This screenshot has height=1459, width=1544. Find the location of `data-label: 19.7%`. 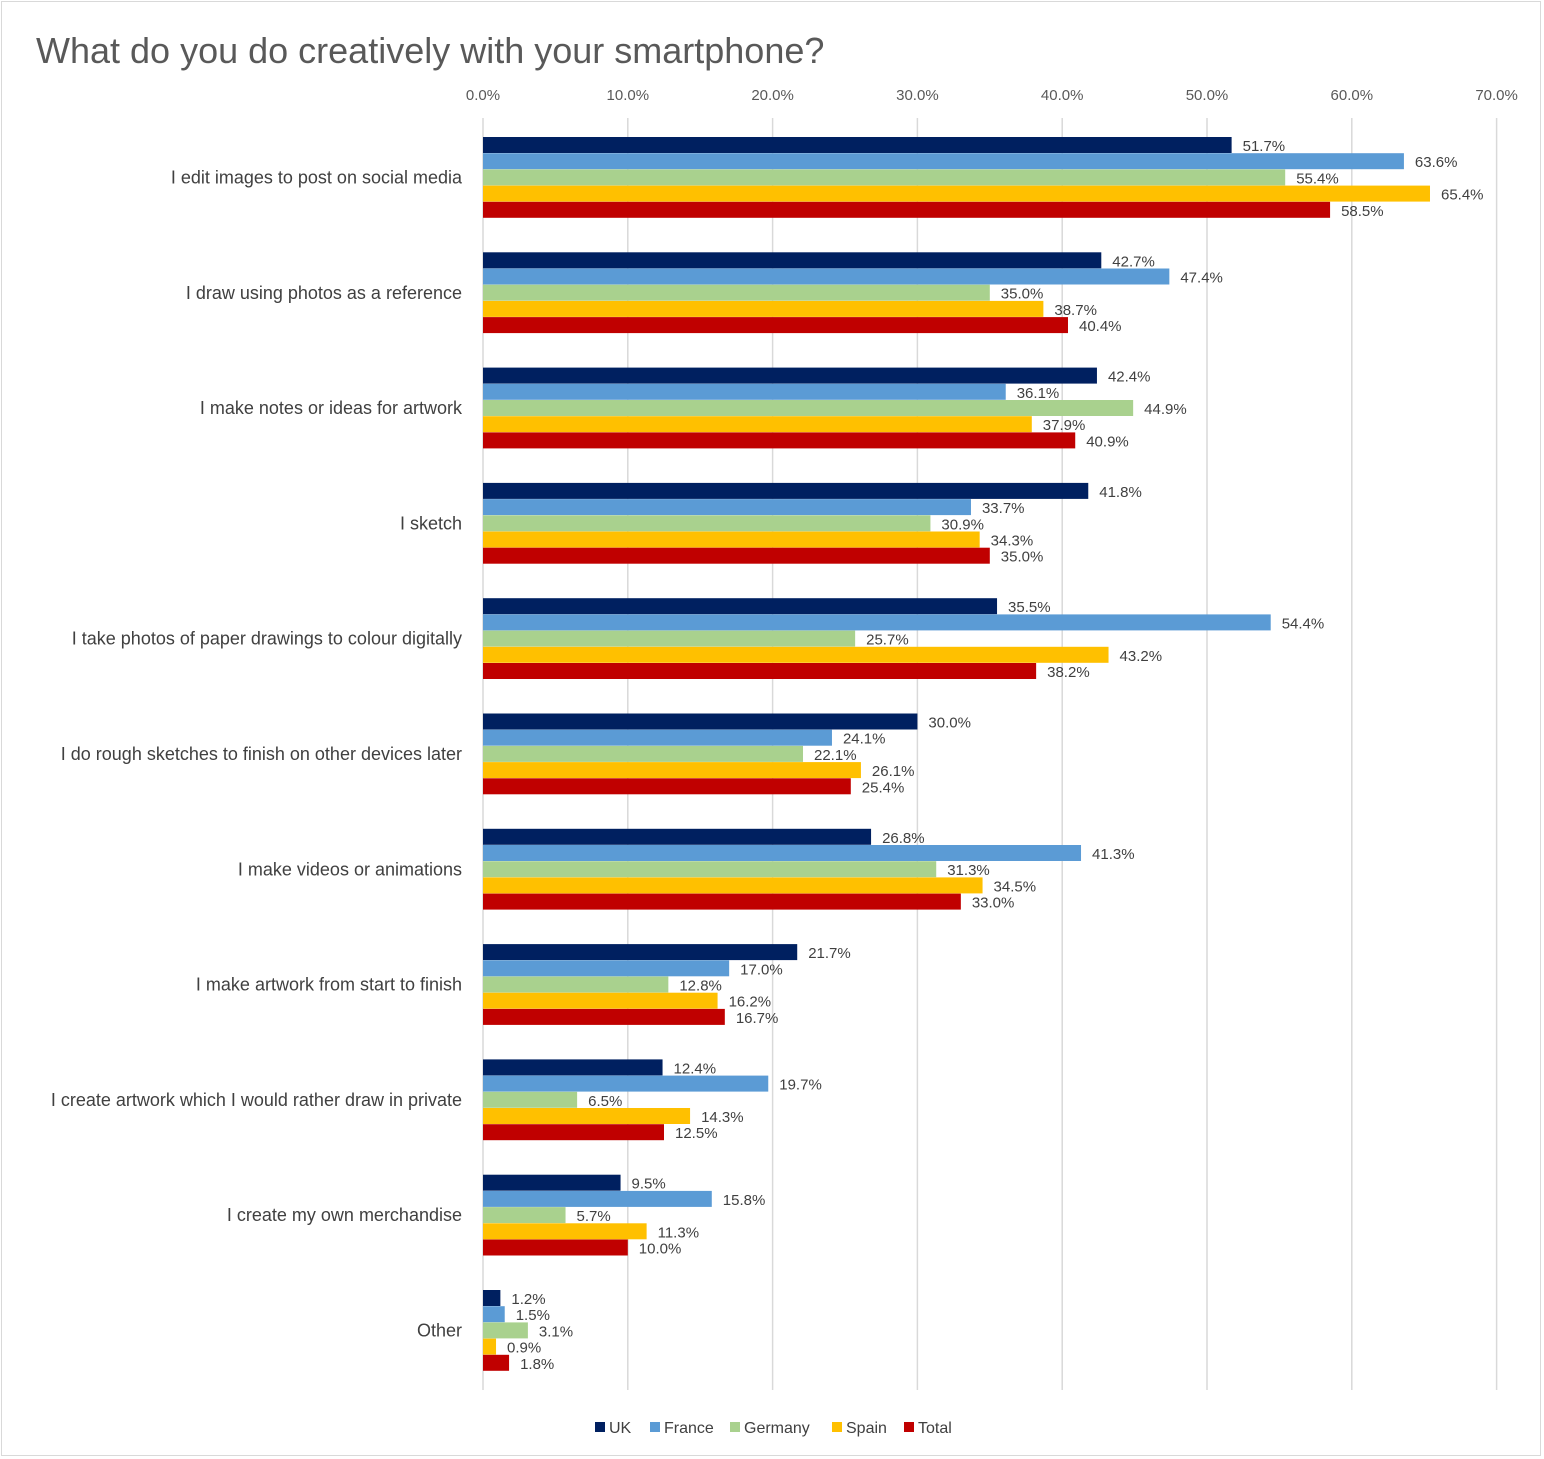

data-label: 19.7% is located at coordinates (800, 1085).